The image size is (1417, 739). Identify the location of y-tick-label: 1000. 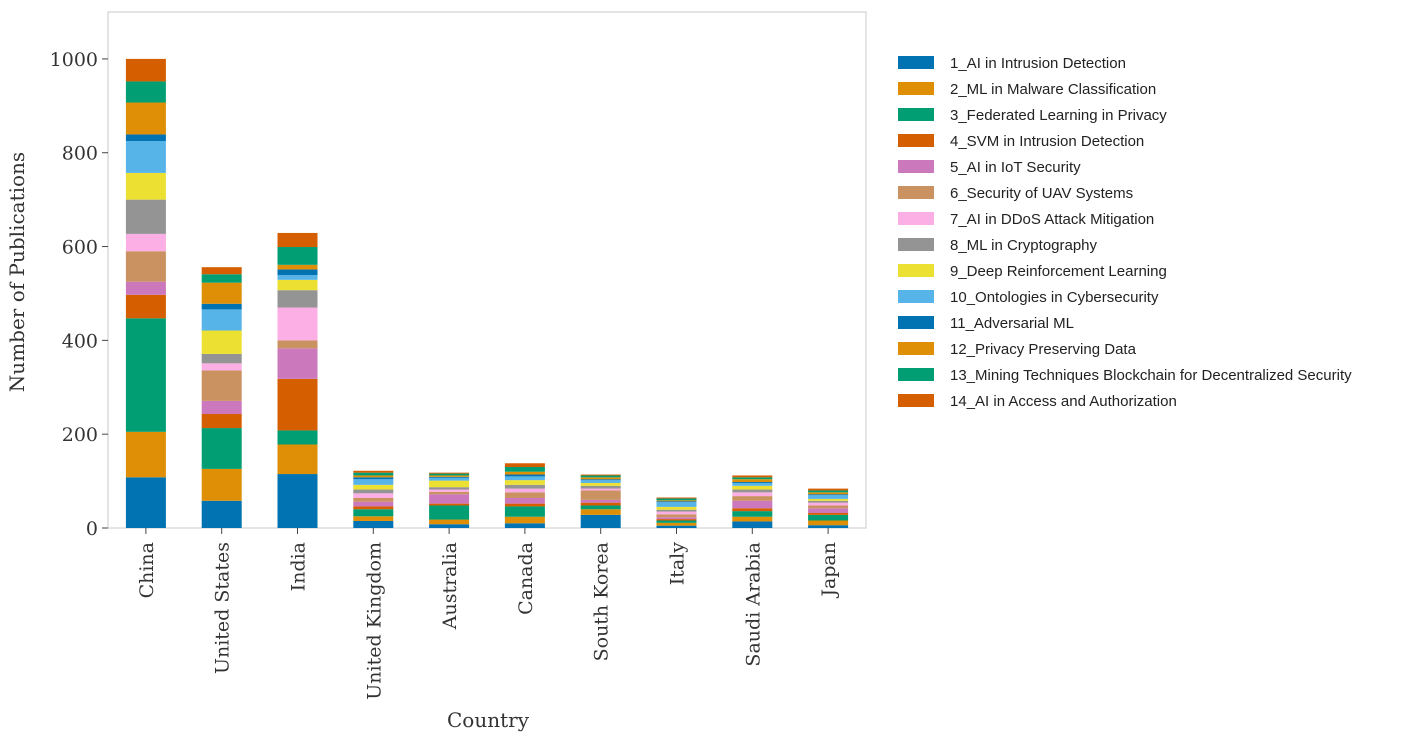
(74, 60).